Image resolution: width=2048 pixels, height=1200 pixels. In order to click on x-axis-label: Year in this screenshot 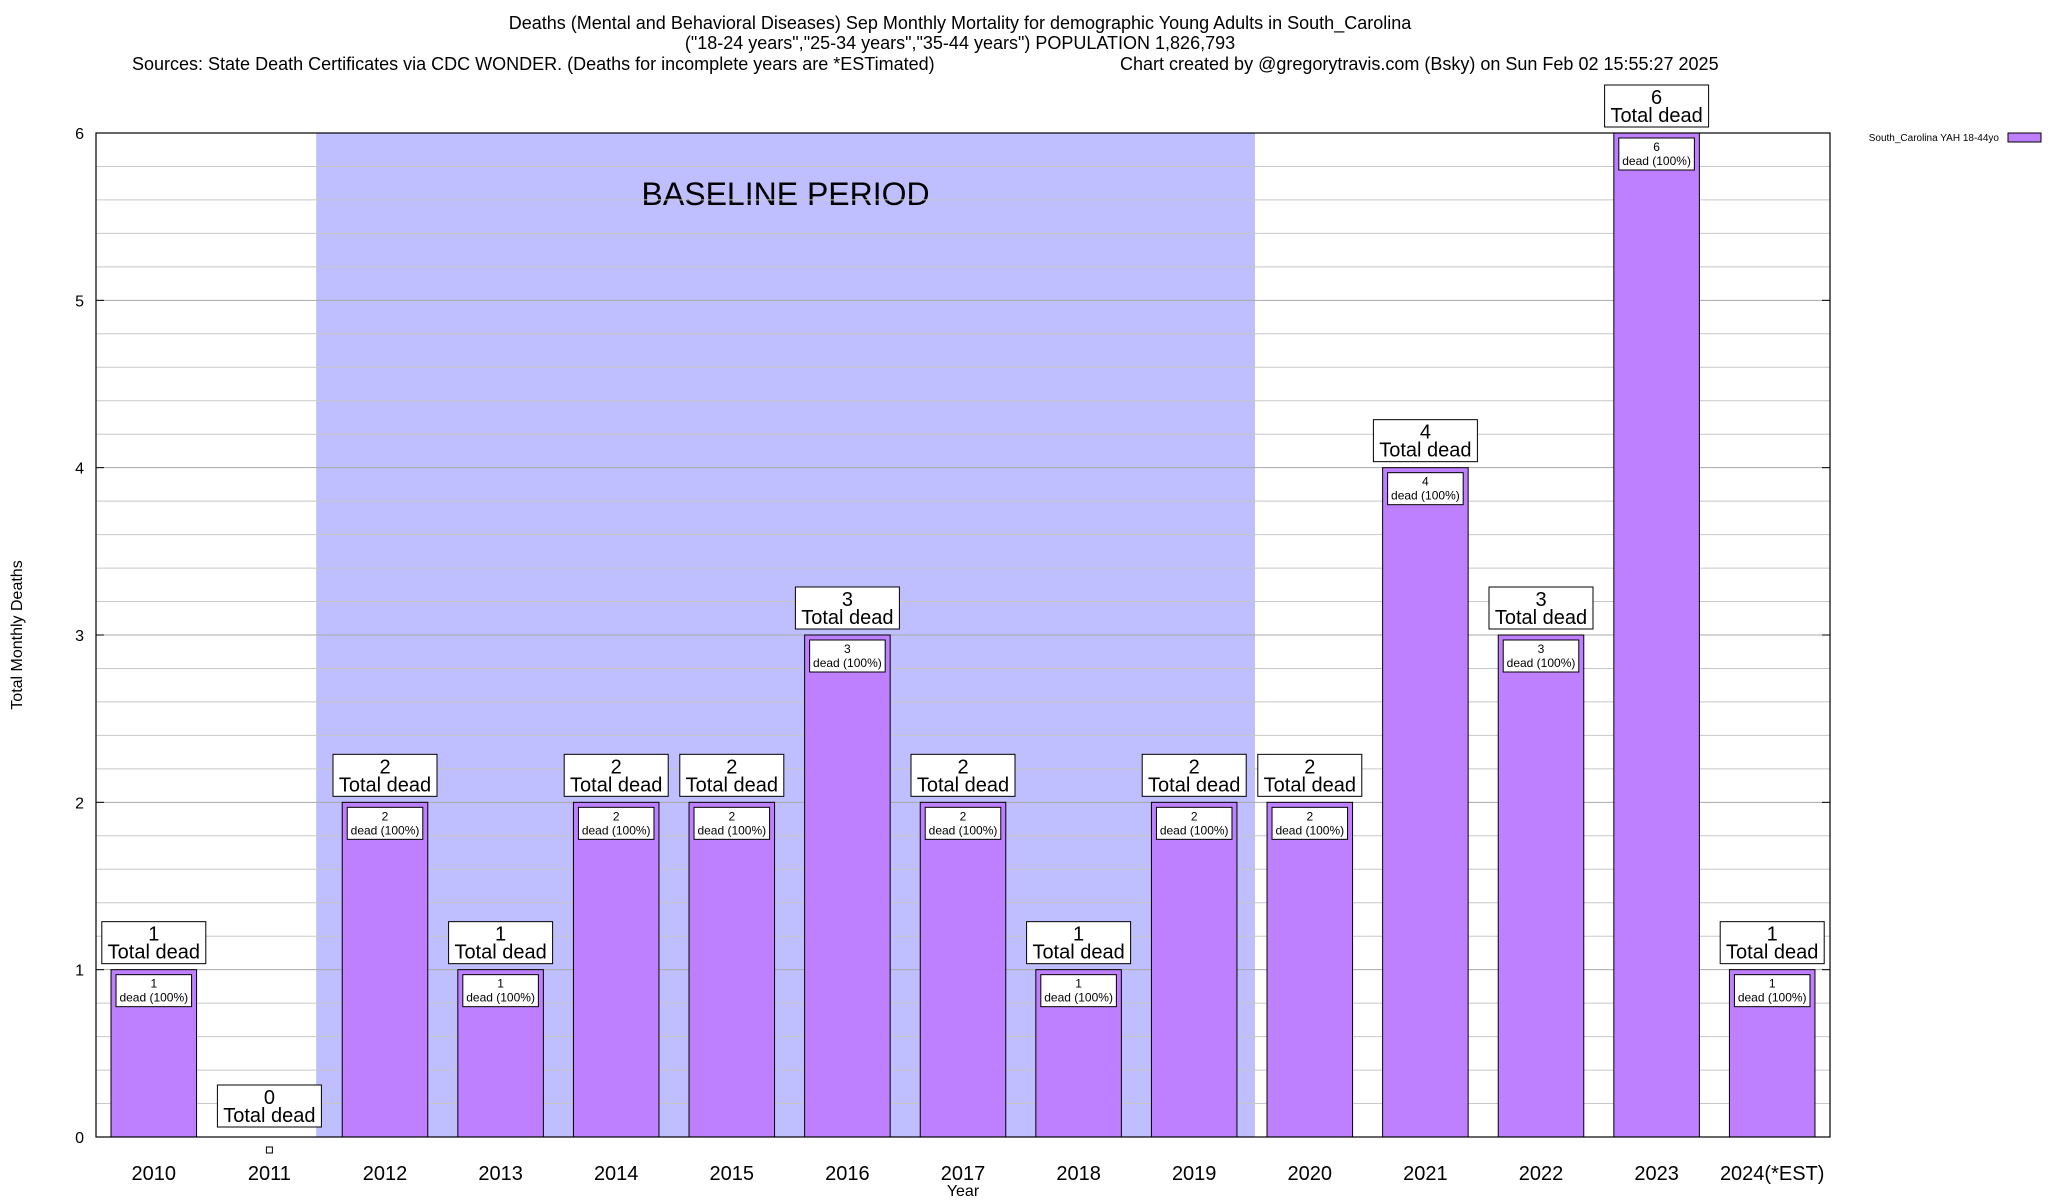, I will do `click(963, 1191)`.